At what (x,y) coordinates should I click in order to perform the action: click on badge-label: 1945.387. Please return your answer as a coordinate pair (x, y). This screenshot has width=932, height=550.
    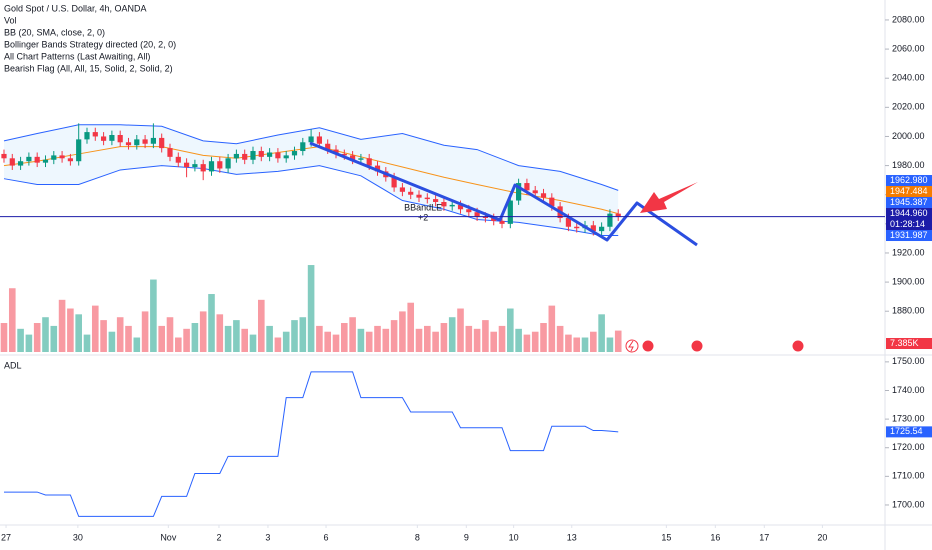
    Looking at the image, I should click on (909, 202).